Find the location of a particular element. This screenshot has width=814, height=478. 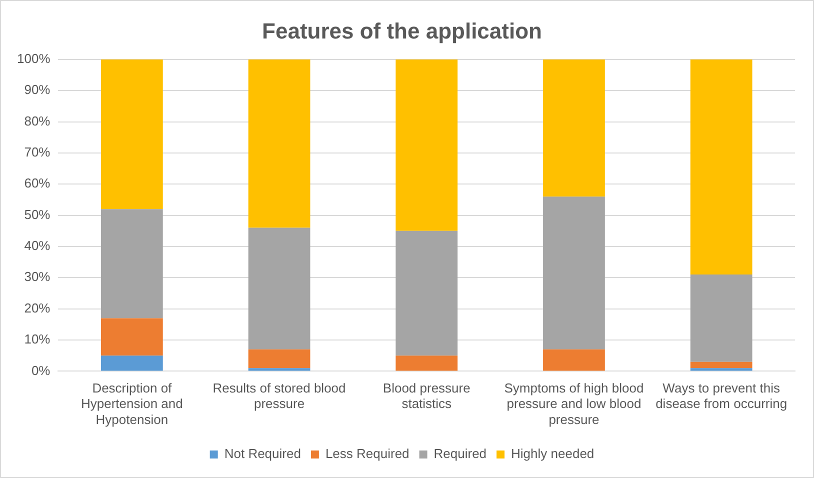

y-tick-label: 80% is located at coordinates (37, 120).